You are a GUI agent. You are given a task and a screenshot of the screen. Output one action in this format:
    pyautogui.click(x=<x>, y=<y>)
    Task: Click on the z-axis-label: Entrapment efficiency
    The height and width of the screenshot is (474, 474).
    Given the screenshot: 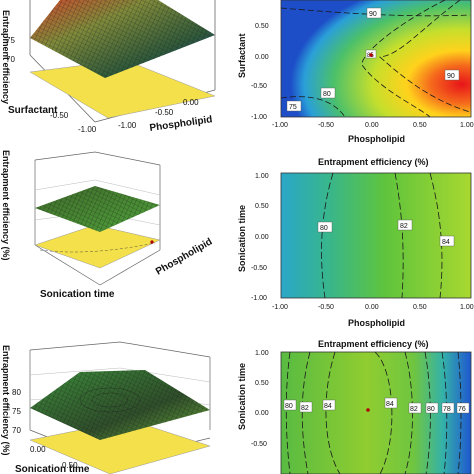 What is the action you would take?
    pyautogui.click(x=6, y=57)
    